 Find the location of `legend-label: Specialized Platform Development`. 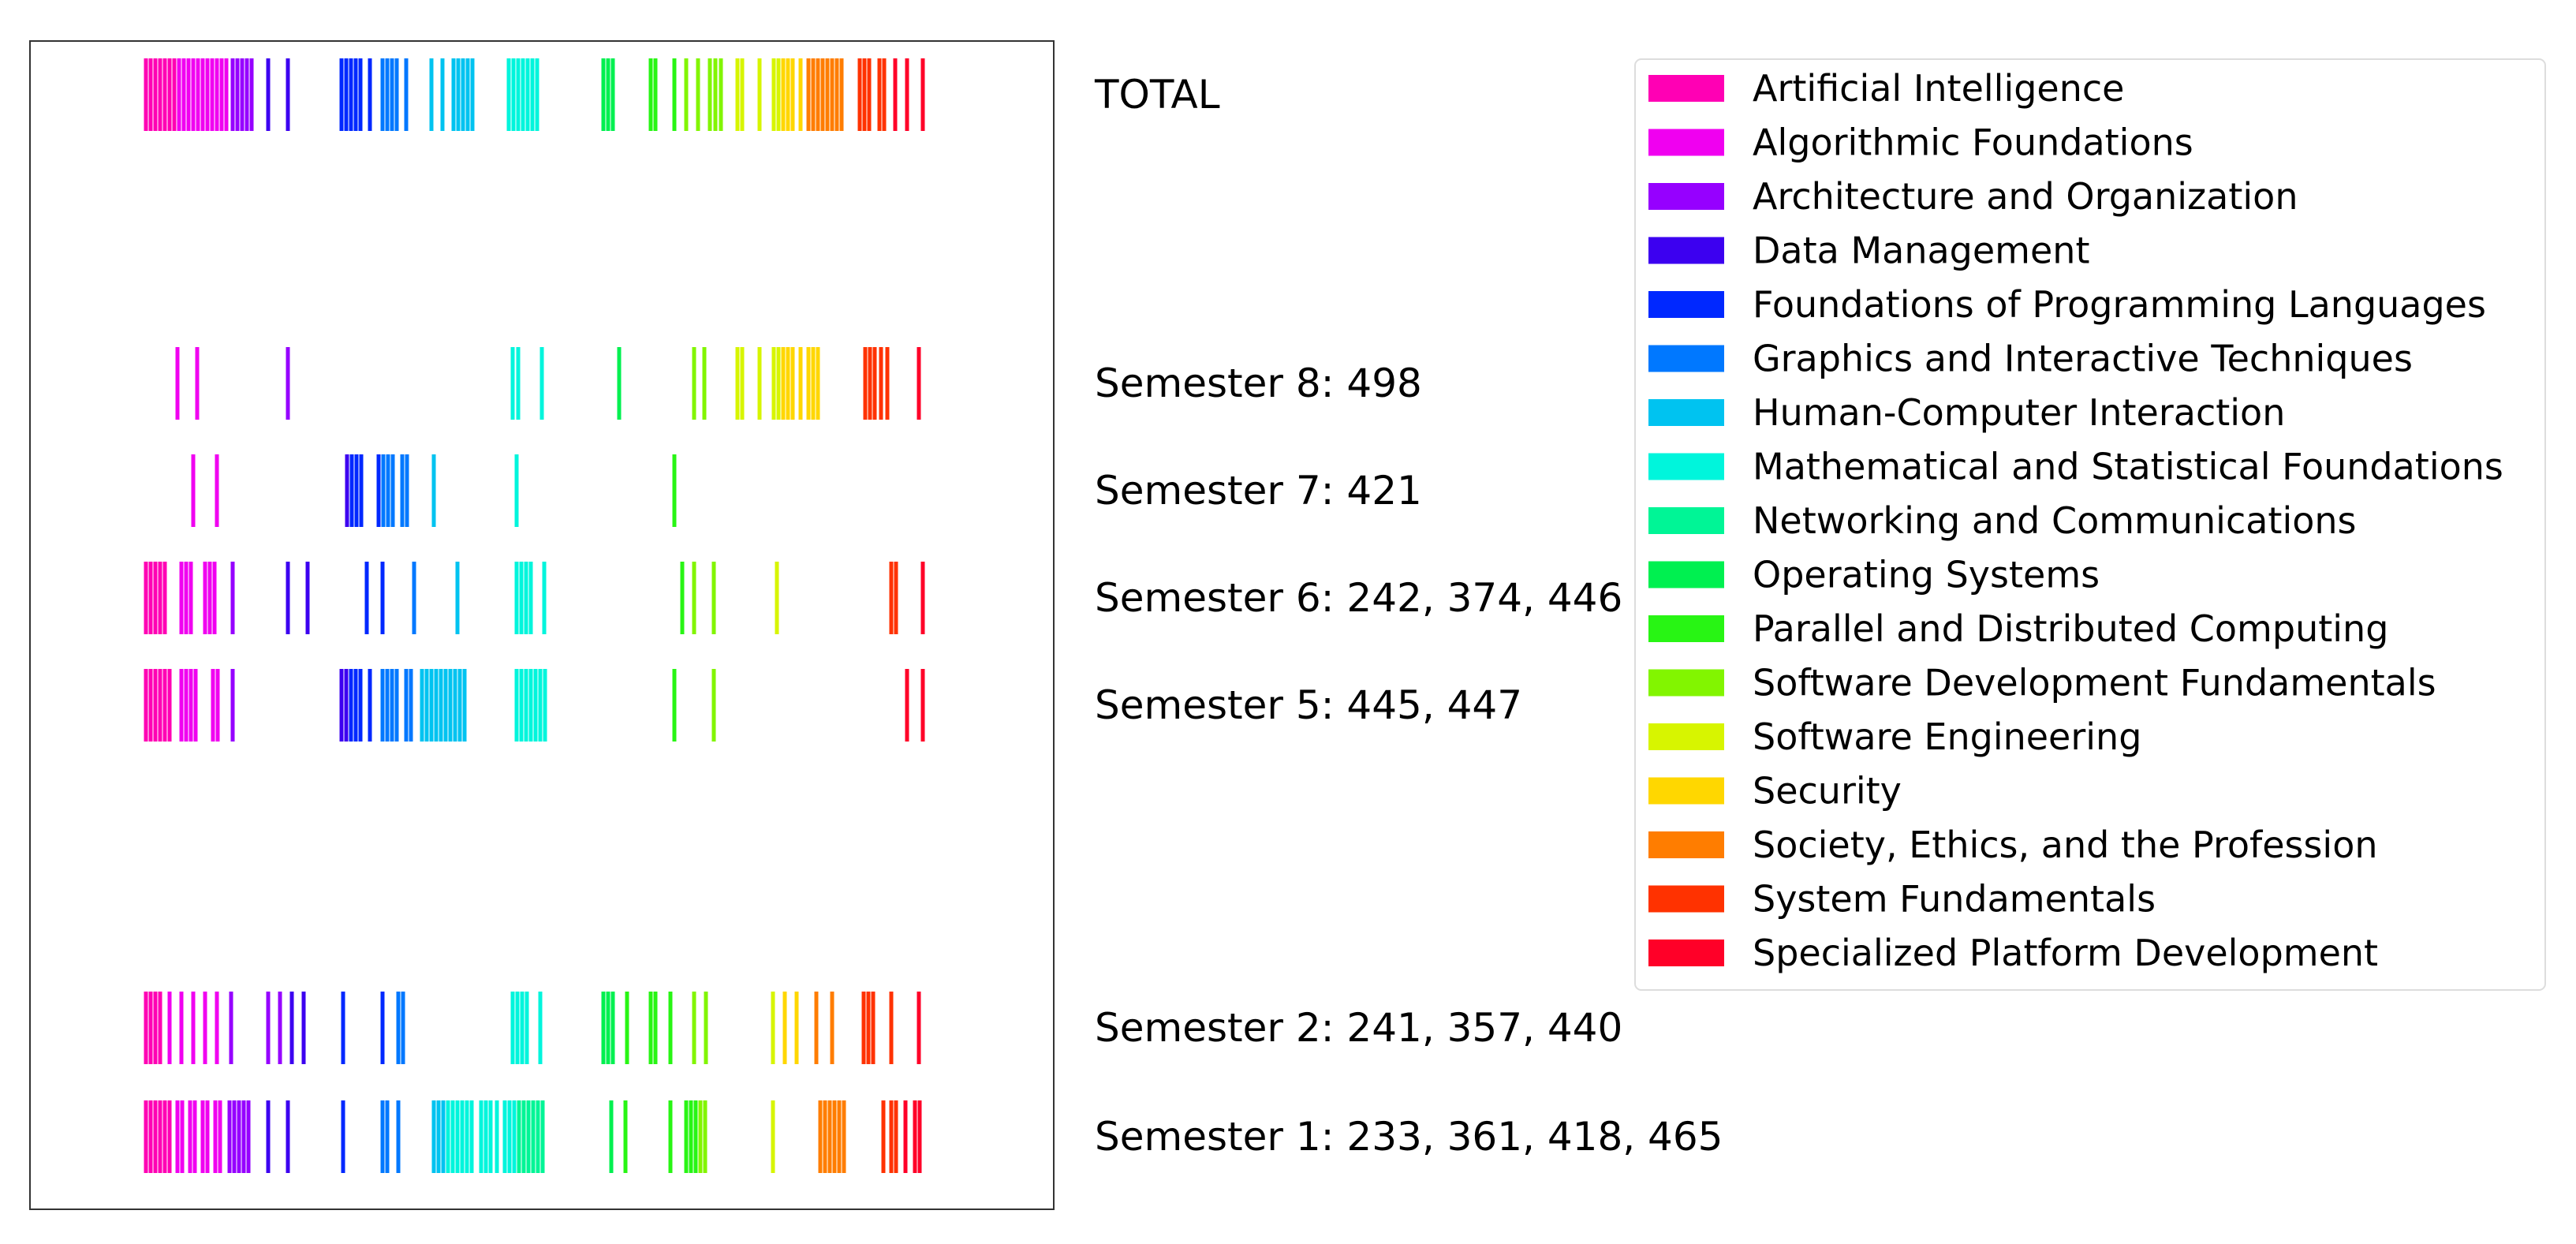

legend-label: Specialized Platform Development is located at coordinates (2065, 953).